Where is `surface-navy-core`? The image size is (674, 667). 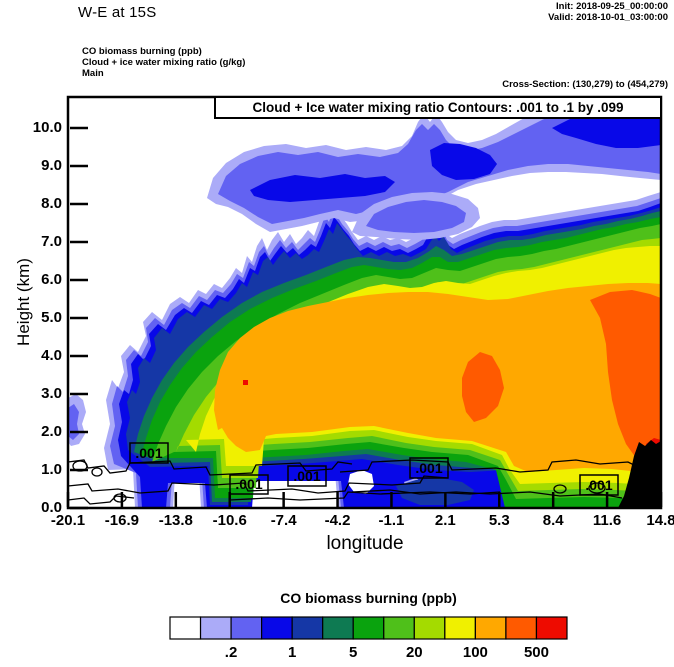 surface-navy-core is located at coordinates (435, 491).